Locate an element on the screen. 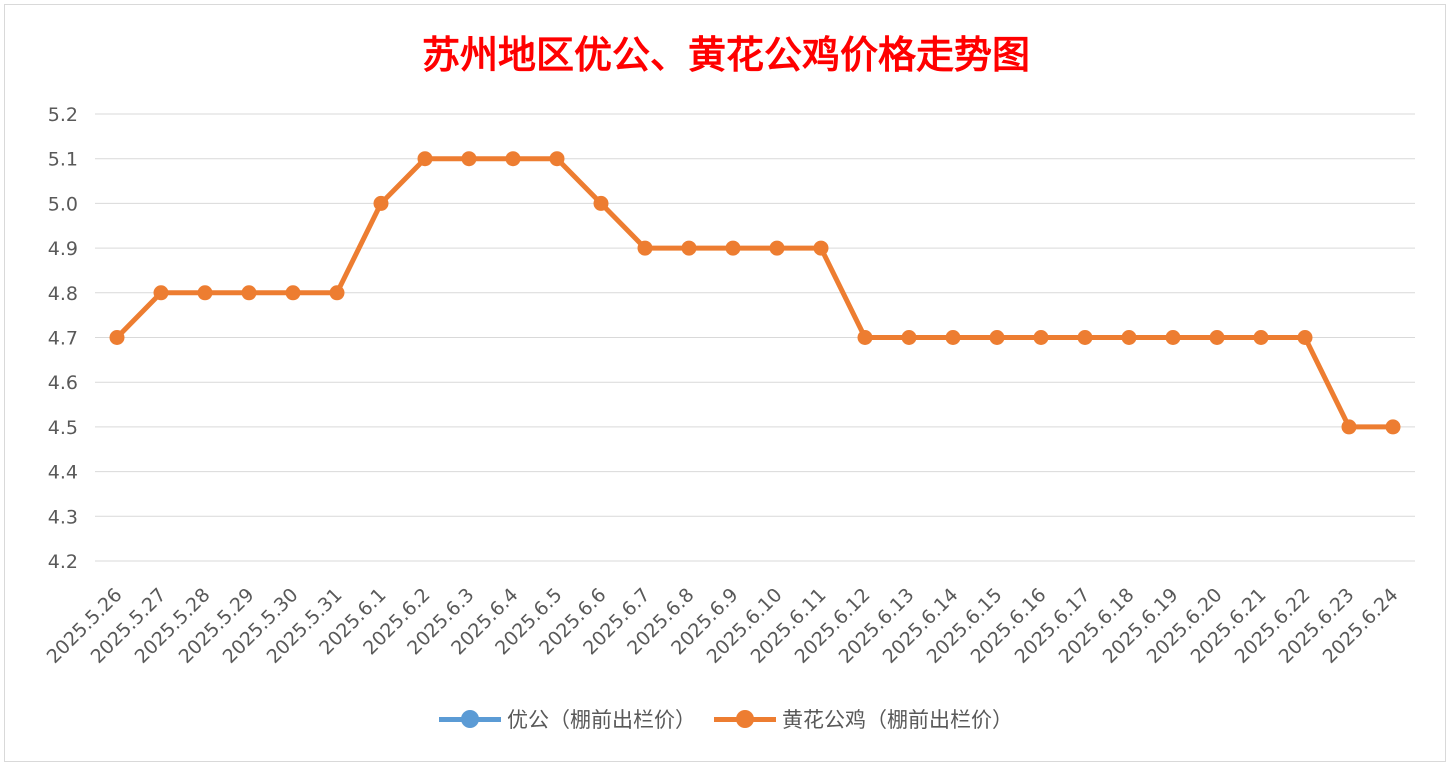  y-tick-label: 4.5 is located at coordinates (63, 428).